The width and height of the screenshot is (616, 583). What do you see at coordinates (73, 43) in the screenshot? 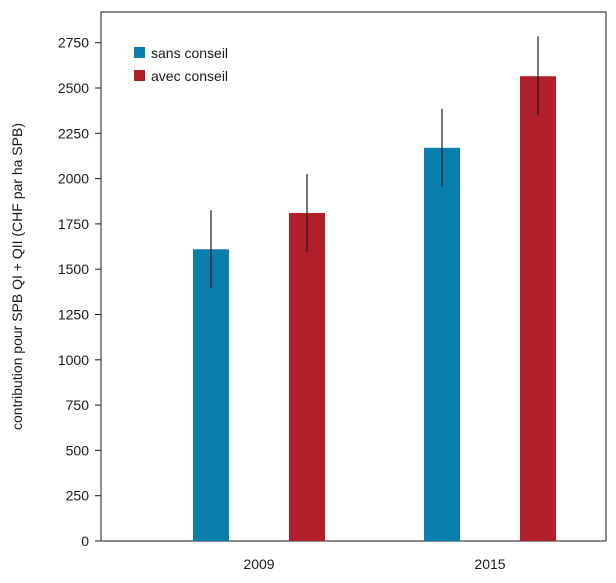
I see `y-tick-label: 2750` at bounding box center [73, 43].